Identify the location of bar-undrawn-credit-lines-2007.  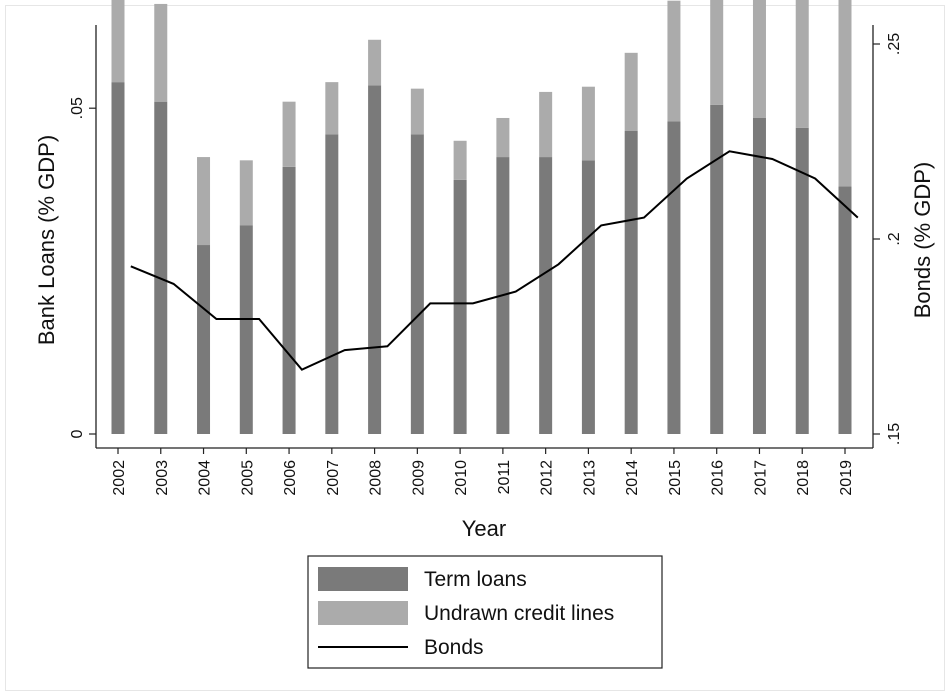
(332, 108).